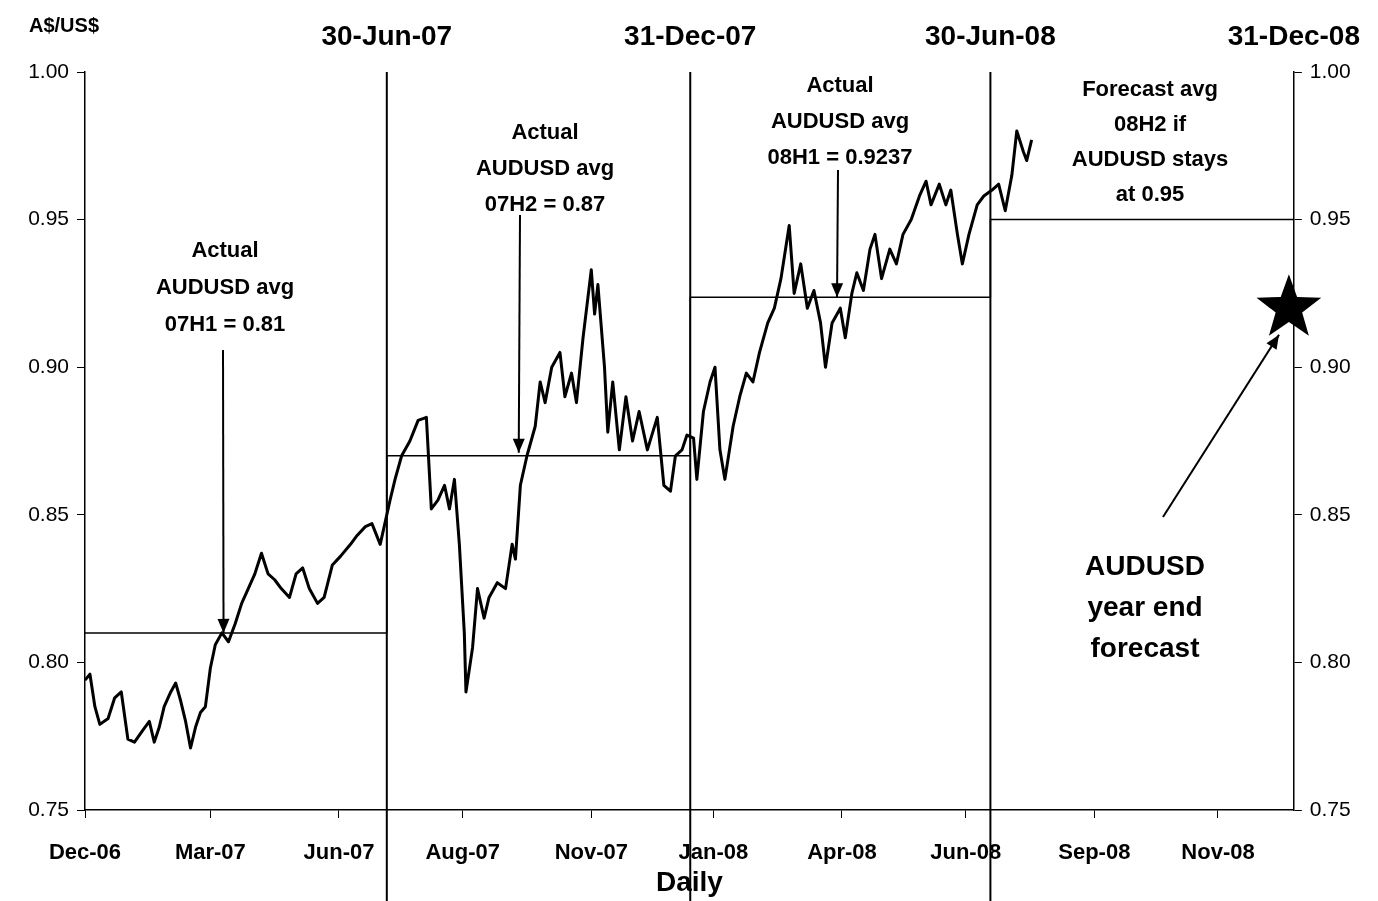 Image resolution: width=1378 pixels, height=901 pixels. Describe the element at coordinates (1330, 365) in the screenshot. I see `y2-tick-label: 0.90` at that location.